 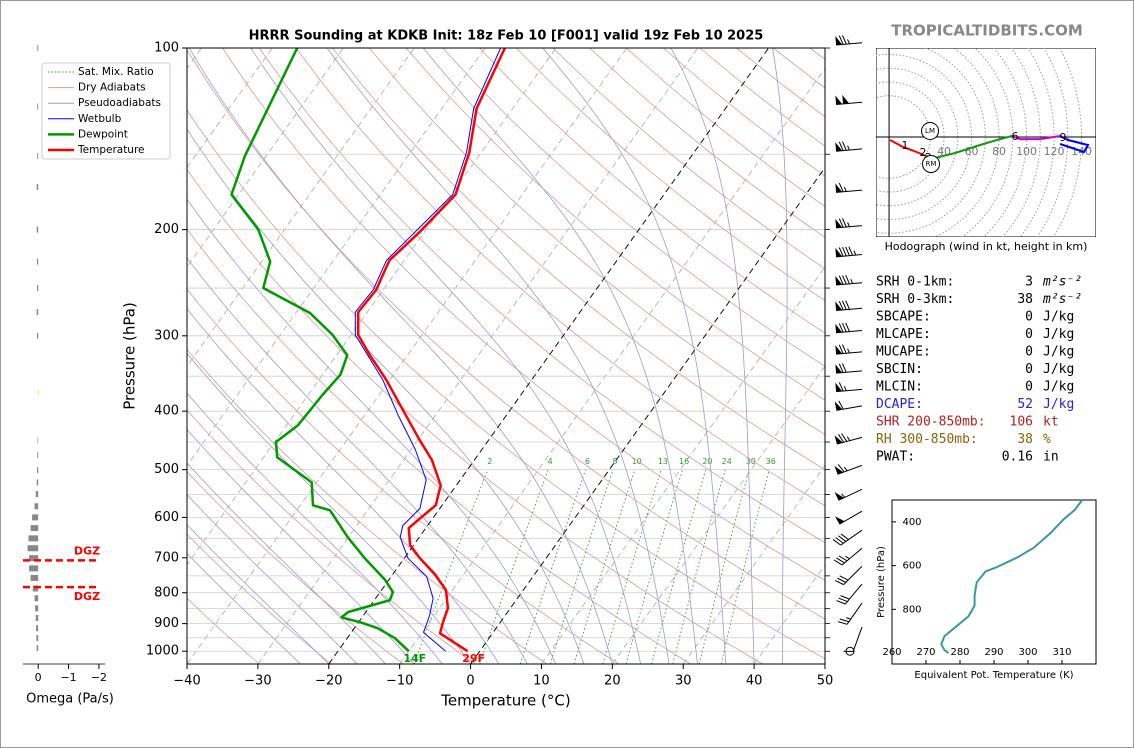 What do you see at coordinates (986, 246) in the screenshot?
I see `hodograph-caption: Hodograph (wind in kt, height in km)` at bounding box center [986, 246].